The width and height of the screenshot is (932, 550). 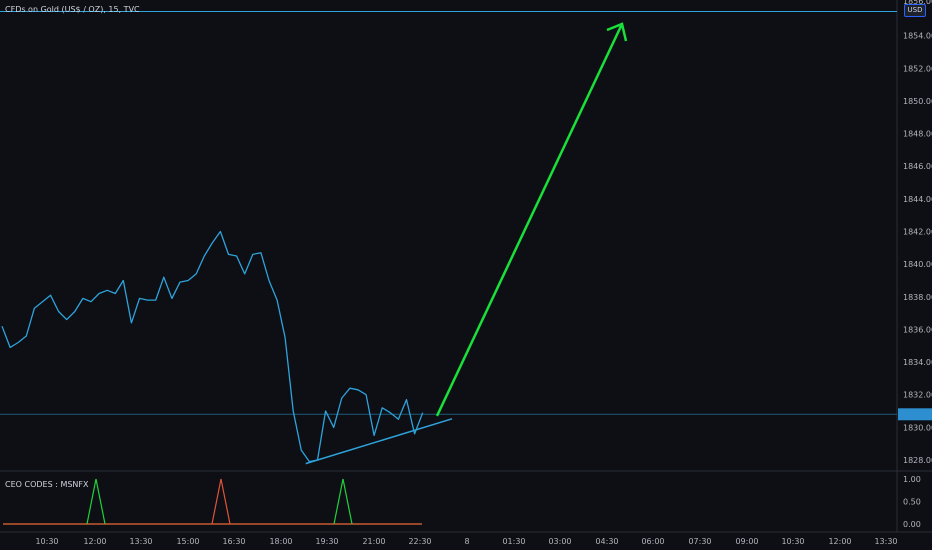 What do you see at coordinates (912, 479) in the screenshot?
I see `indicator-tick-label: 1.00` at bounding box center [912, 479].